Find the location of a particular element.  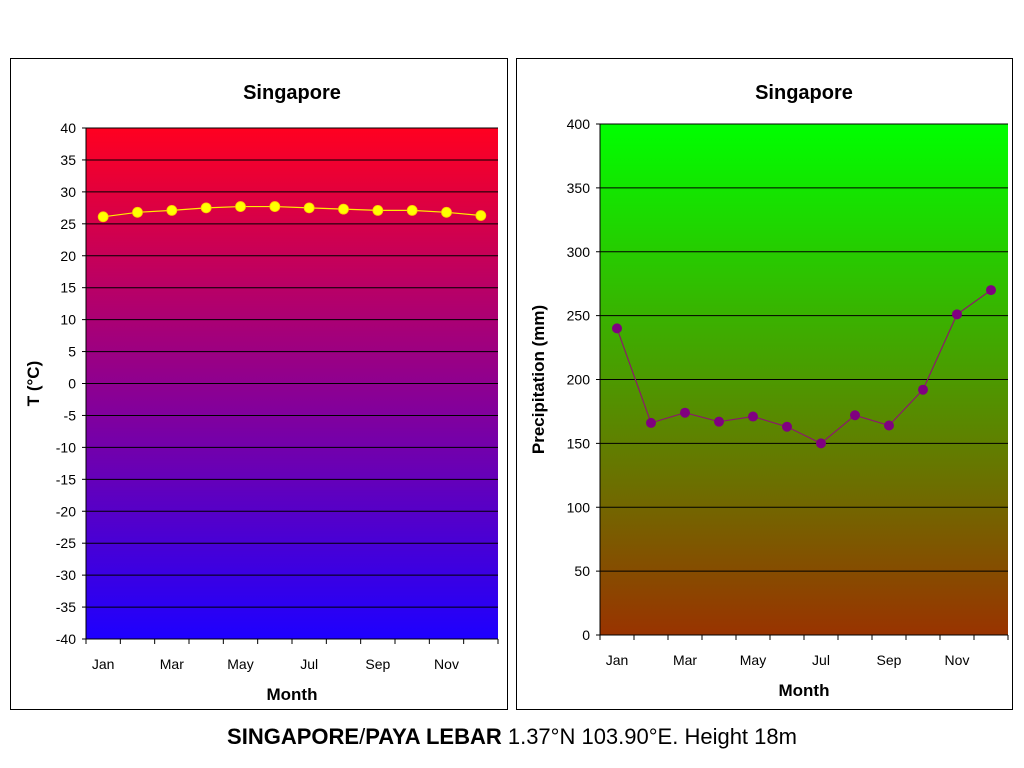

y-tick-label: -40 is located at coordinates (66, 639).